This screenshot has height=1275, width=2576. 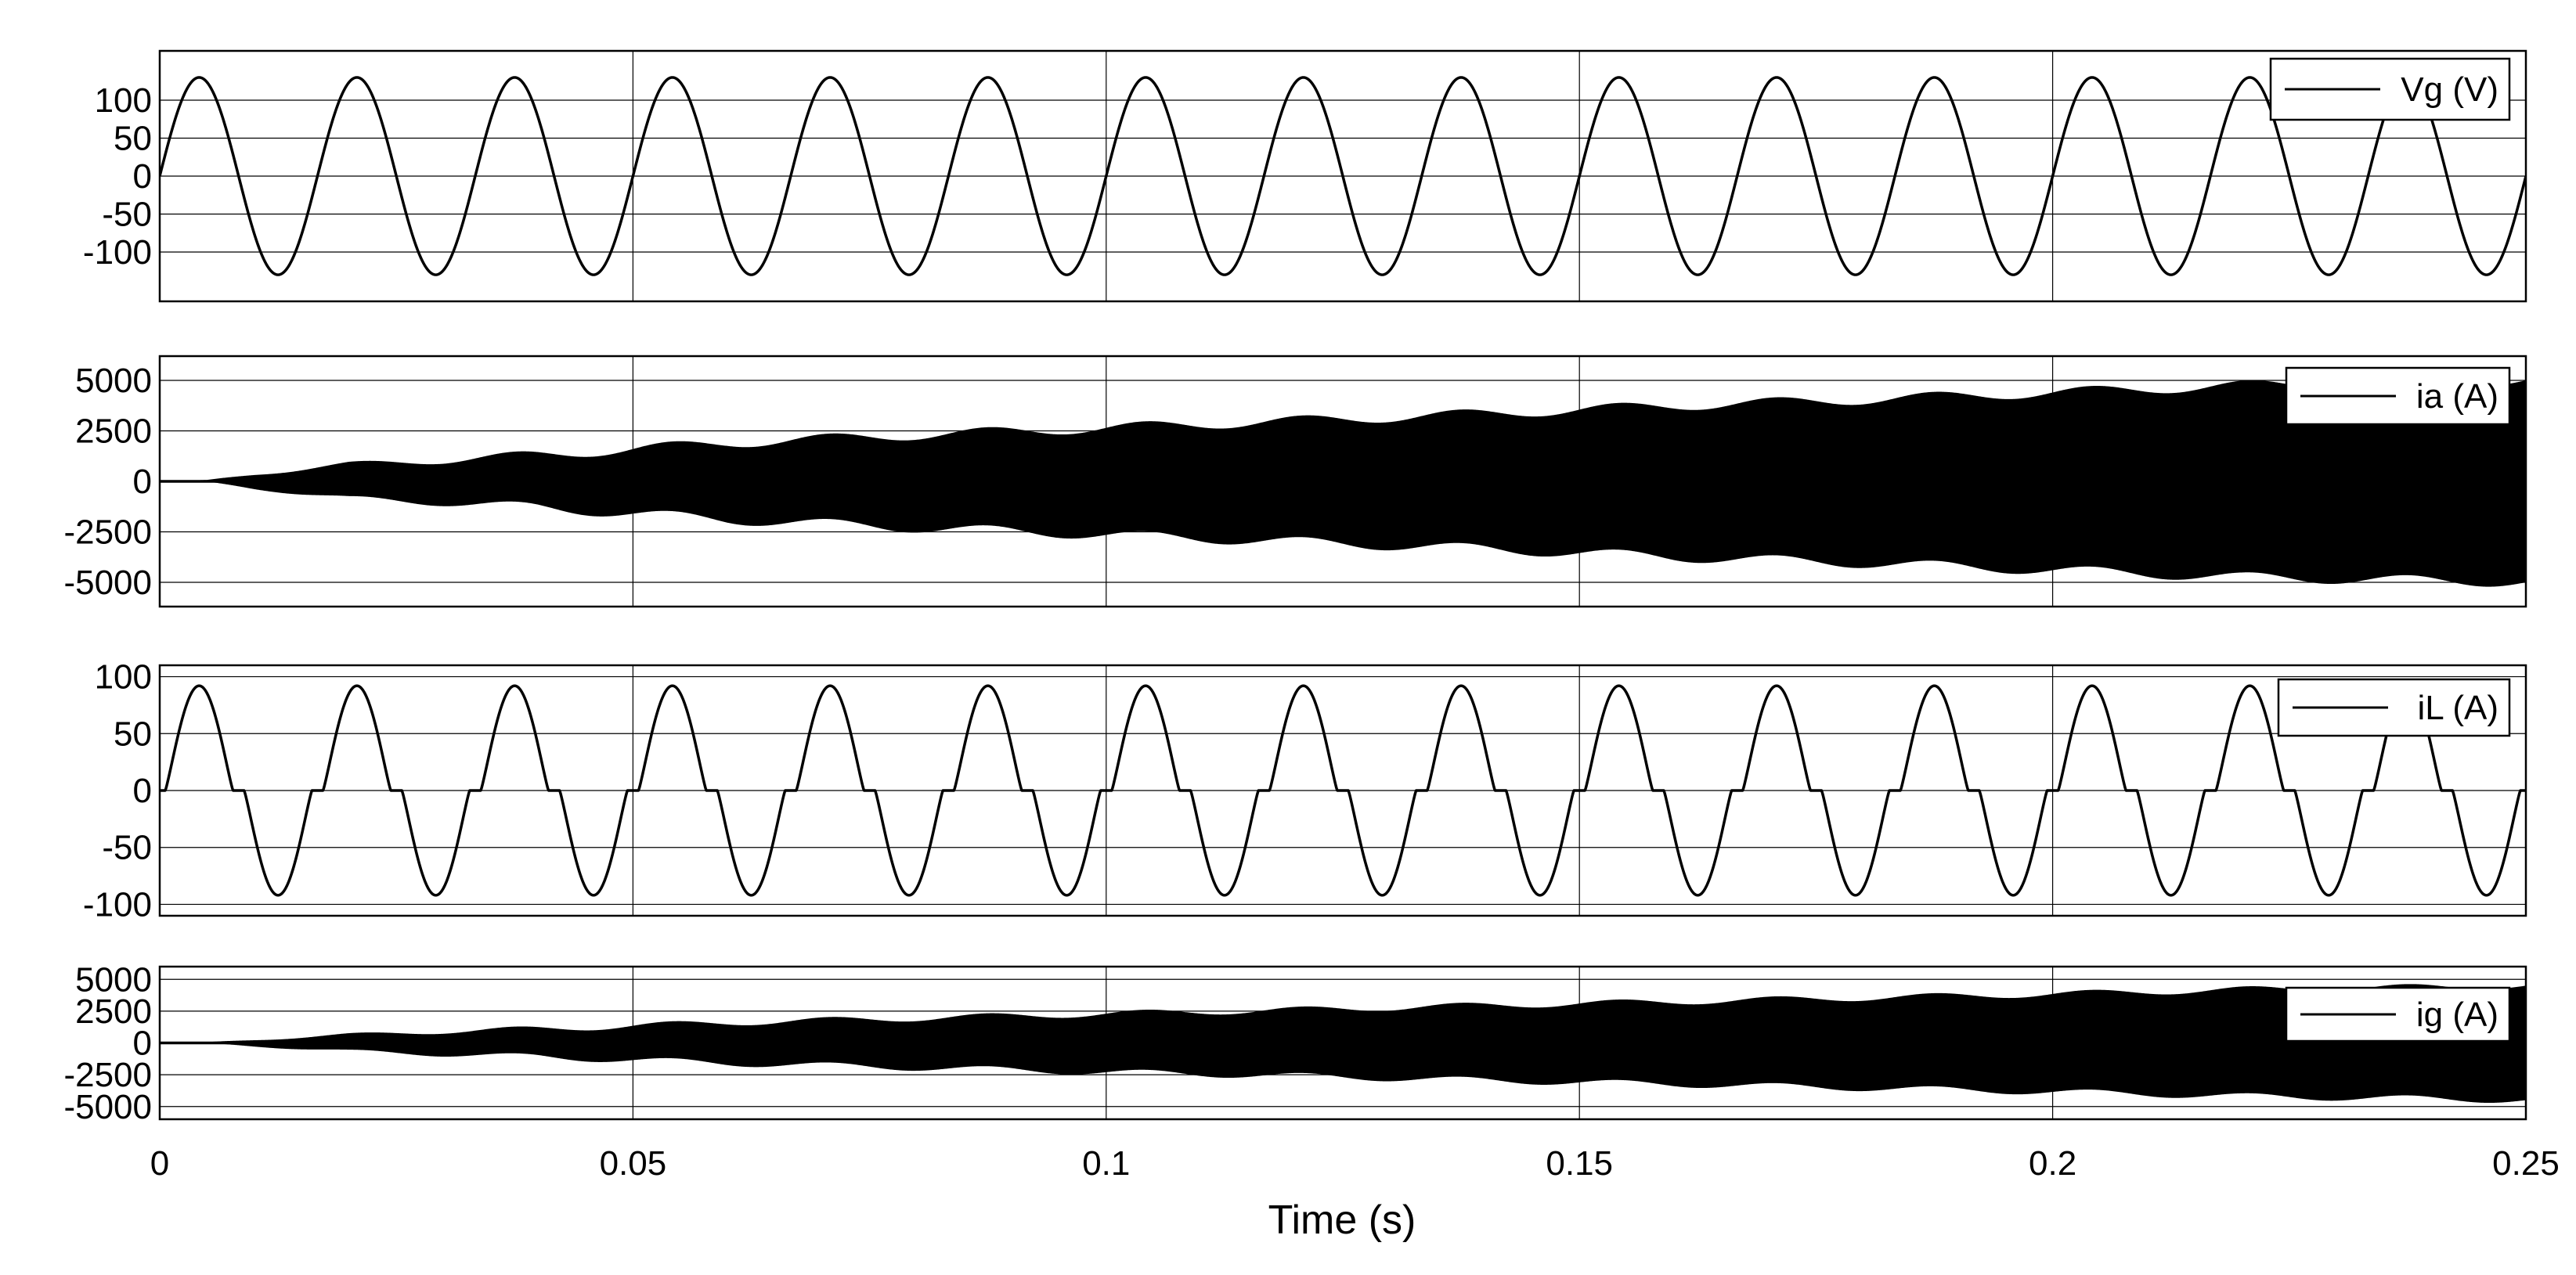 What do you see at coordinates (1342, 1220) in the screenshot?
I see `x-axis-title: Time (s)` at bounding box center [1342, 1220].